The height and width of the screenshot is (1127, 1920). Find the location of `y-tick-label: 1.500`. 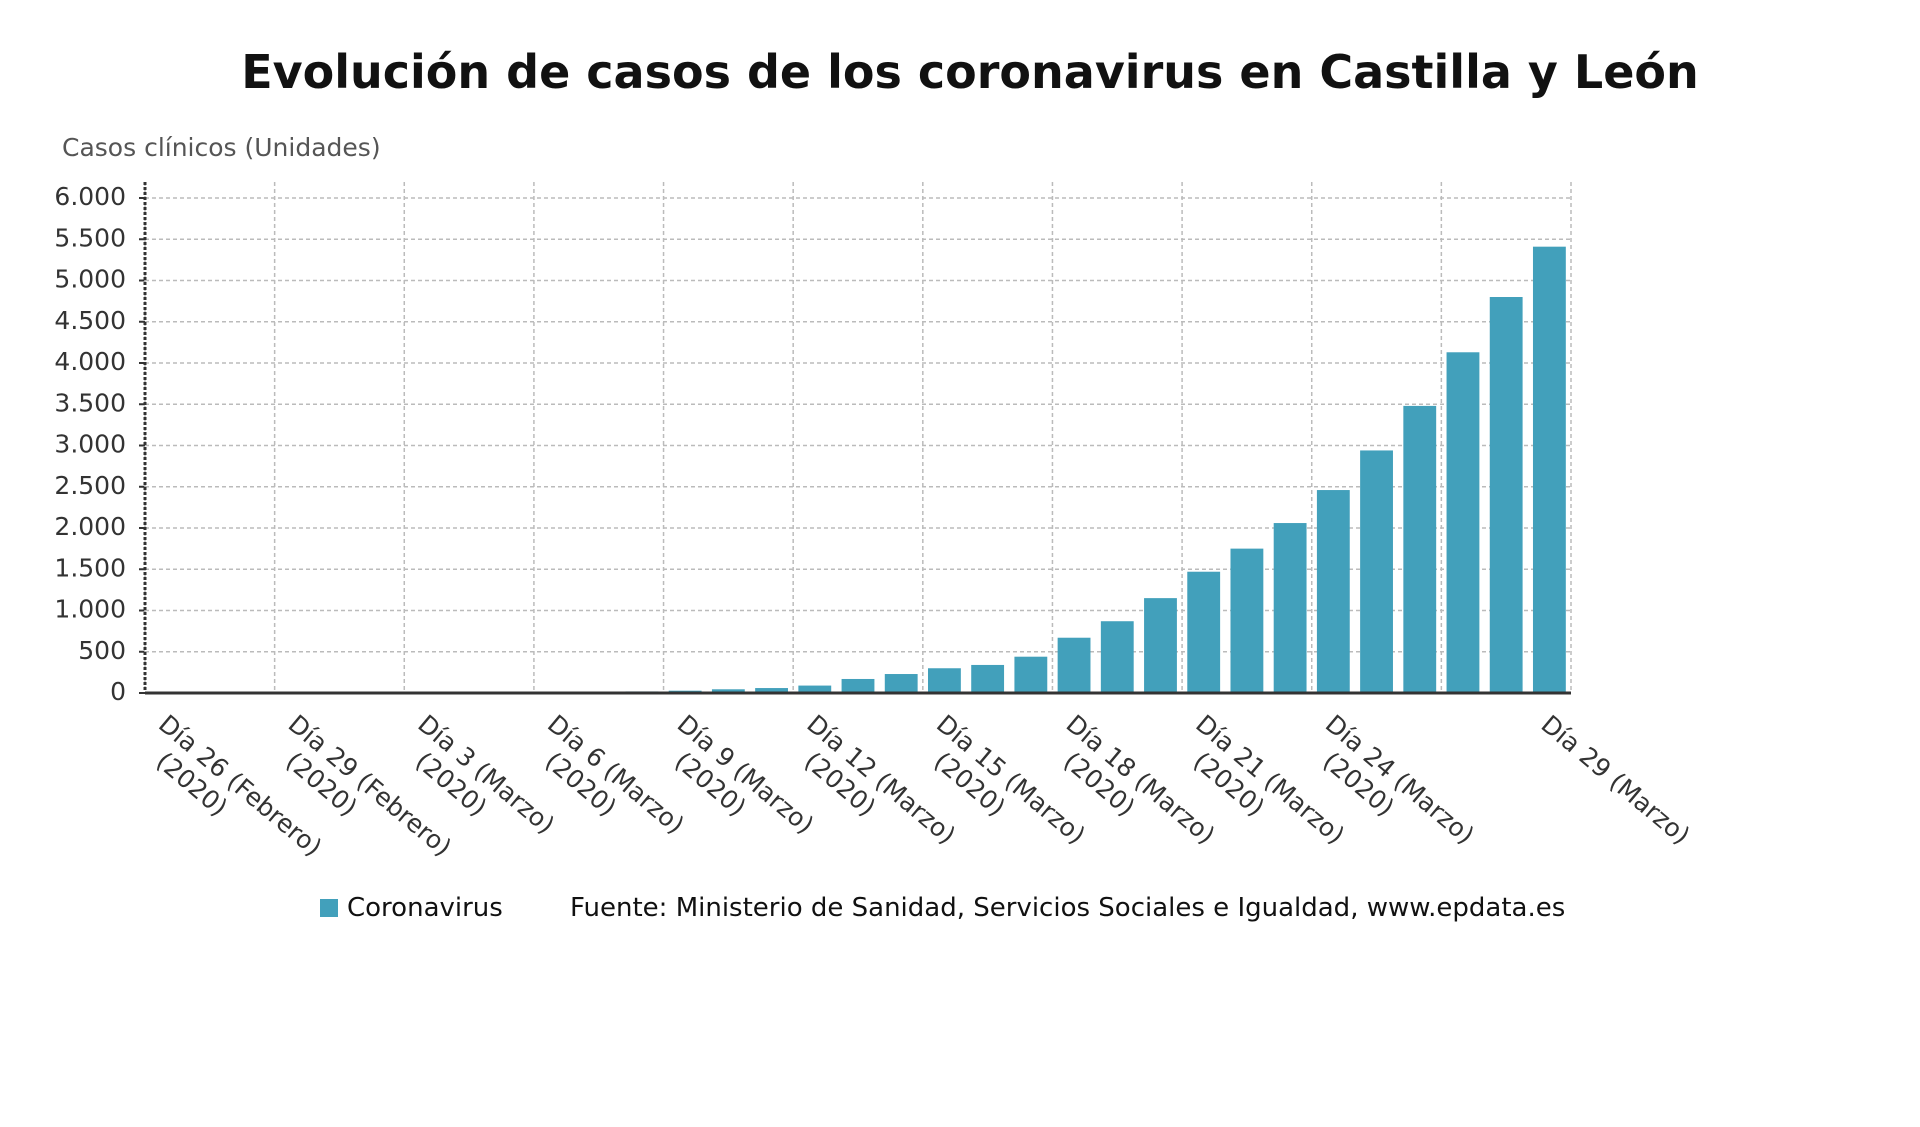

y-tick-label: 1.500 is located at coordinates (90, 567).